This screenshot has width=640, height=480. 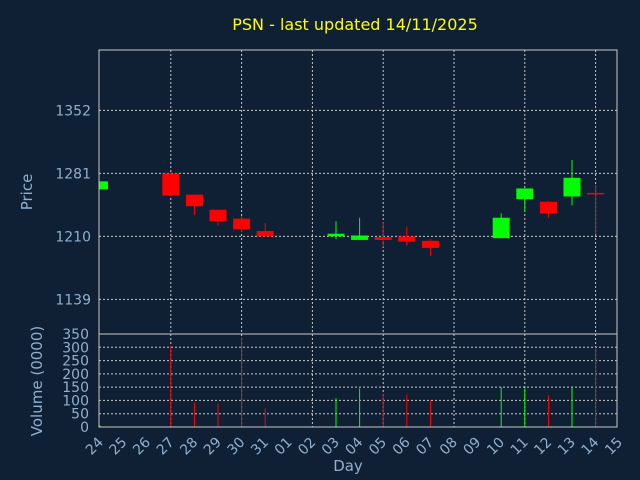 I want to click on price-tick-label: 1352, so click(x=73, y=111).